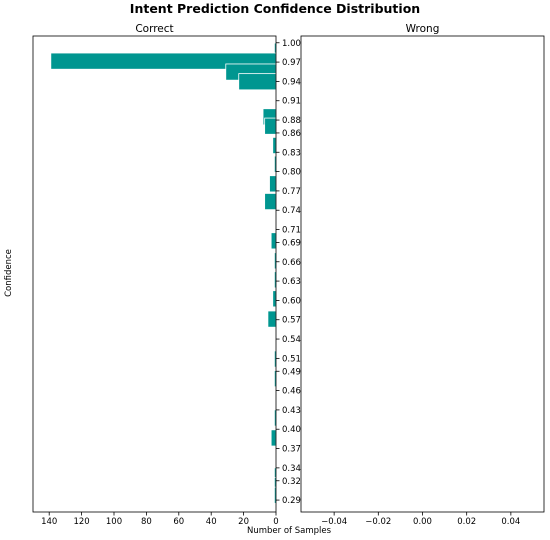 The height and width of the screenshot is (540, 550). What do you see at coordinates (291, 359) in the screenshot?
I see `y-tick-label: 0.51` at bounding box center [291, 359].